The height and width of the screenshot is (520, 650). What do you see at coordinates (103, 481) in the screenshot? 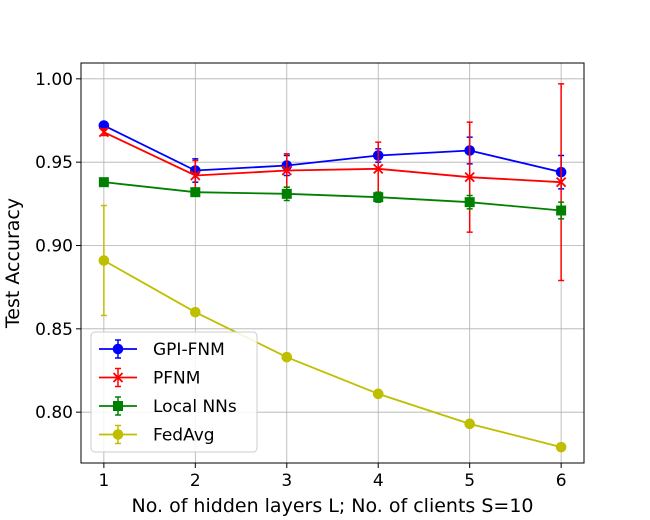
I see `x-tick-label: 1` at bounding box center [103, 481].